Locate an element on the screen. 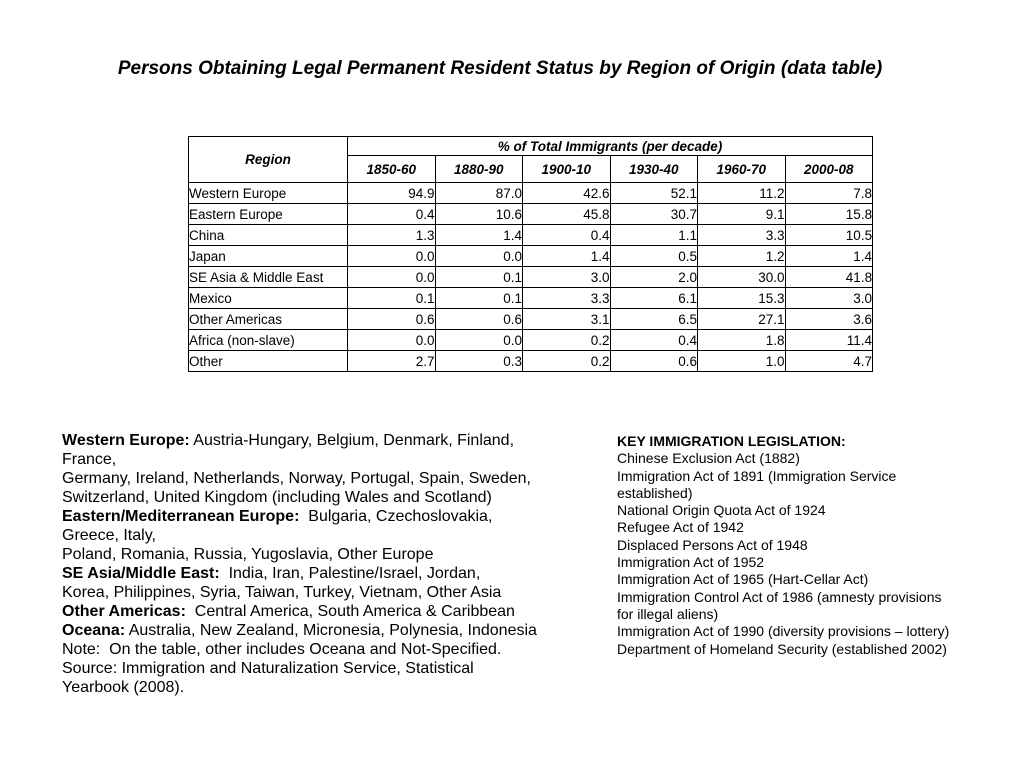 The image size is (1024, 768). region-cell: Japan is located at coordinates (268, 256).